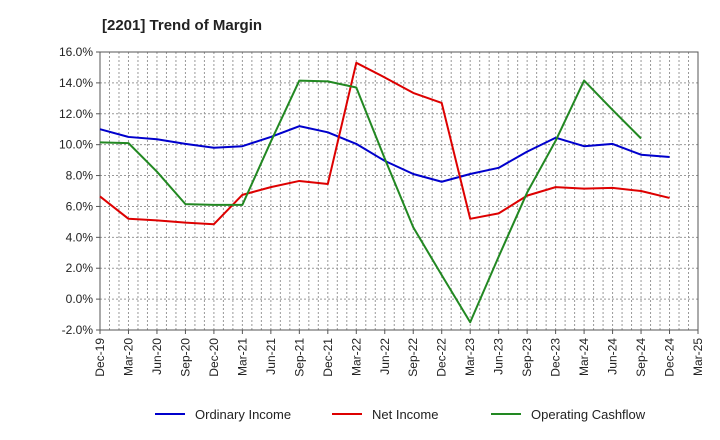  I want to click on x-tick-label: Jun-21, so click(271, 356).